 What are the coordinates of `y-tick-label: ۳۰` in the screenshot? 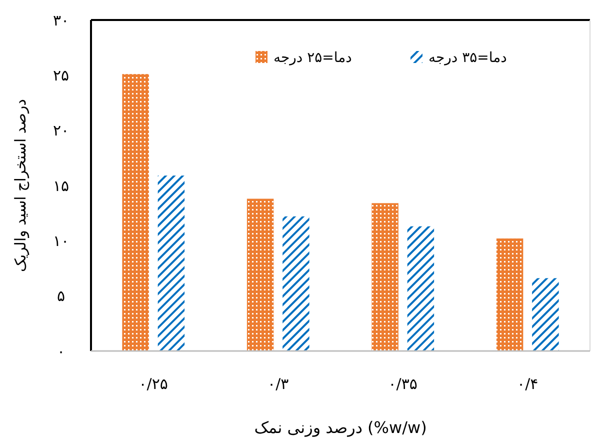 It's located at (61, 20).